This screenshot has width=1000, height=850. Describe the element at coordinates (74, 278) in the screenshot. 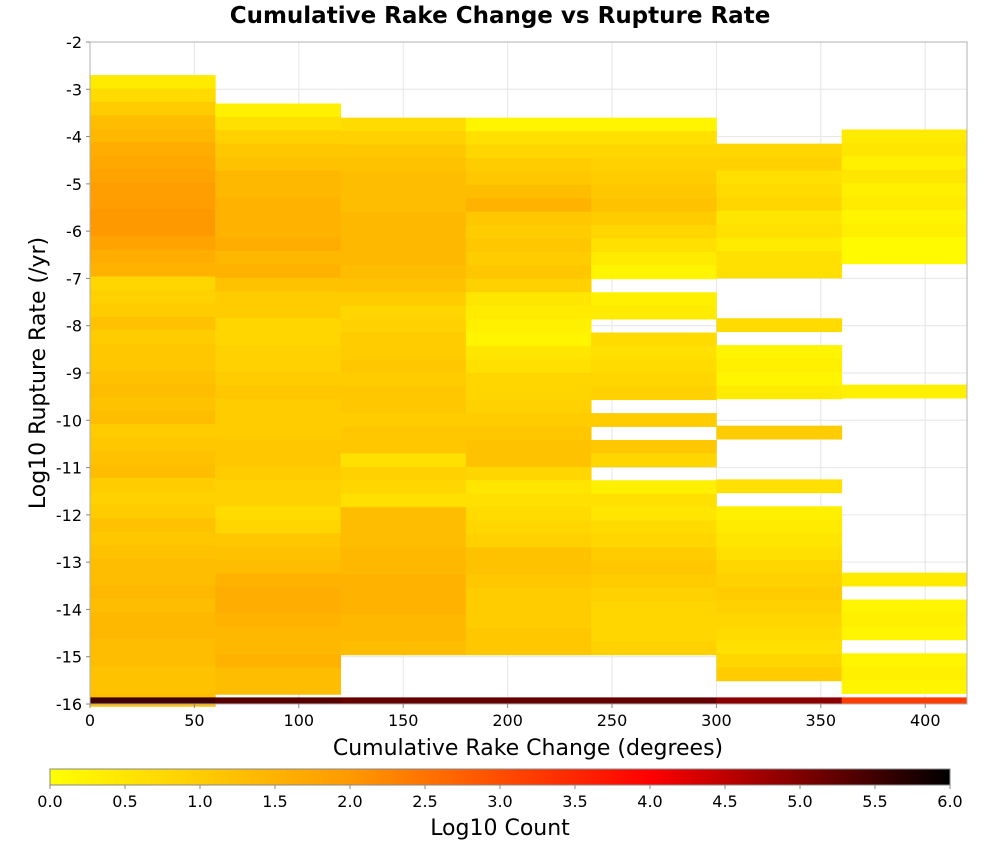

I see `y-tick-label: -7` at that location.